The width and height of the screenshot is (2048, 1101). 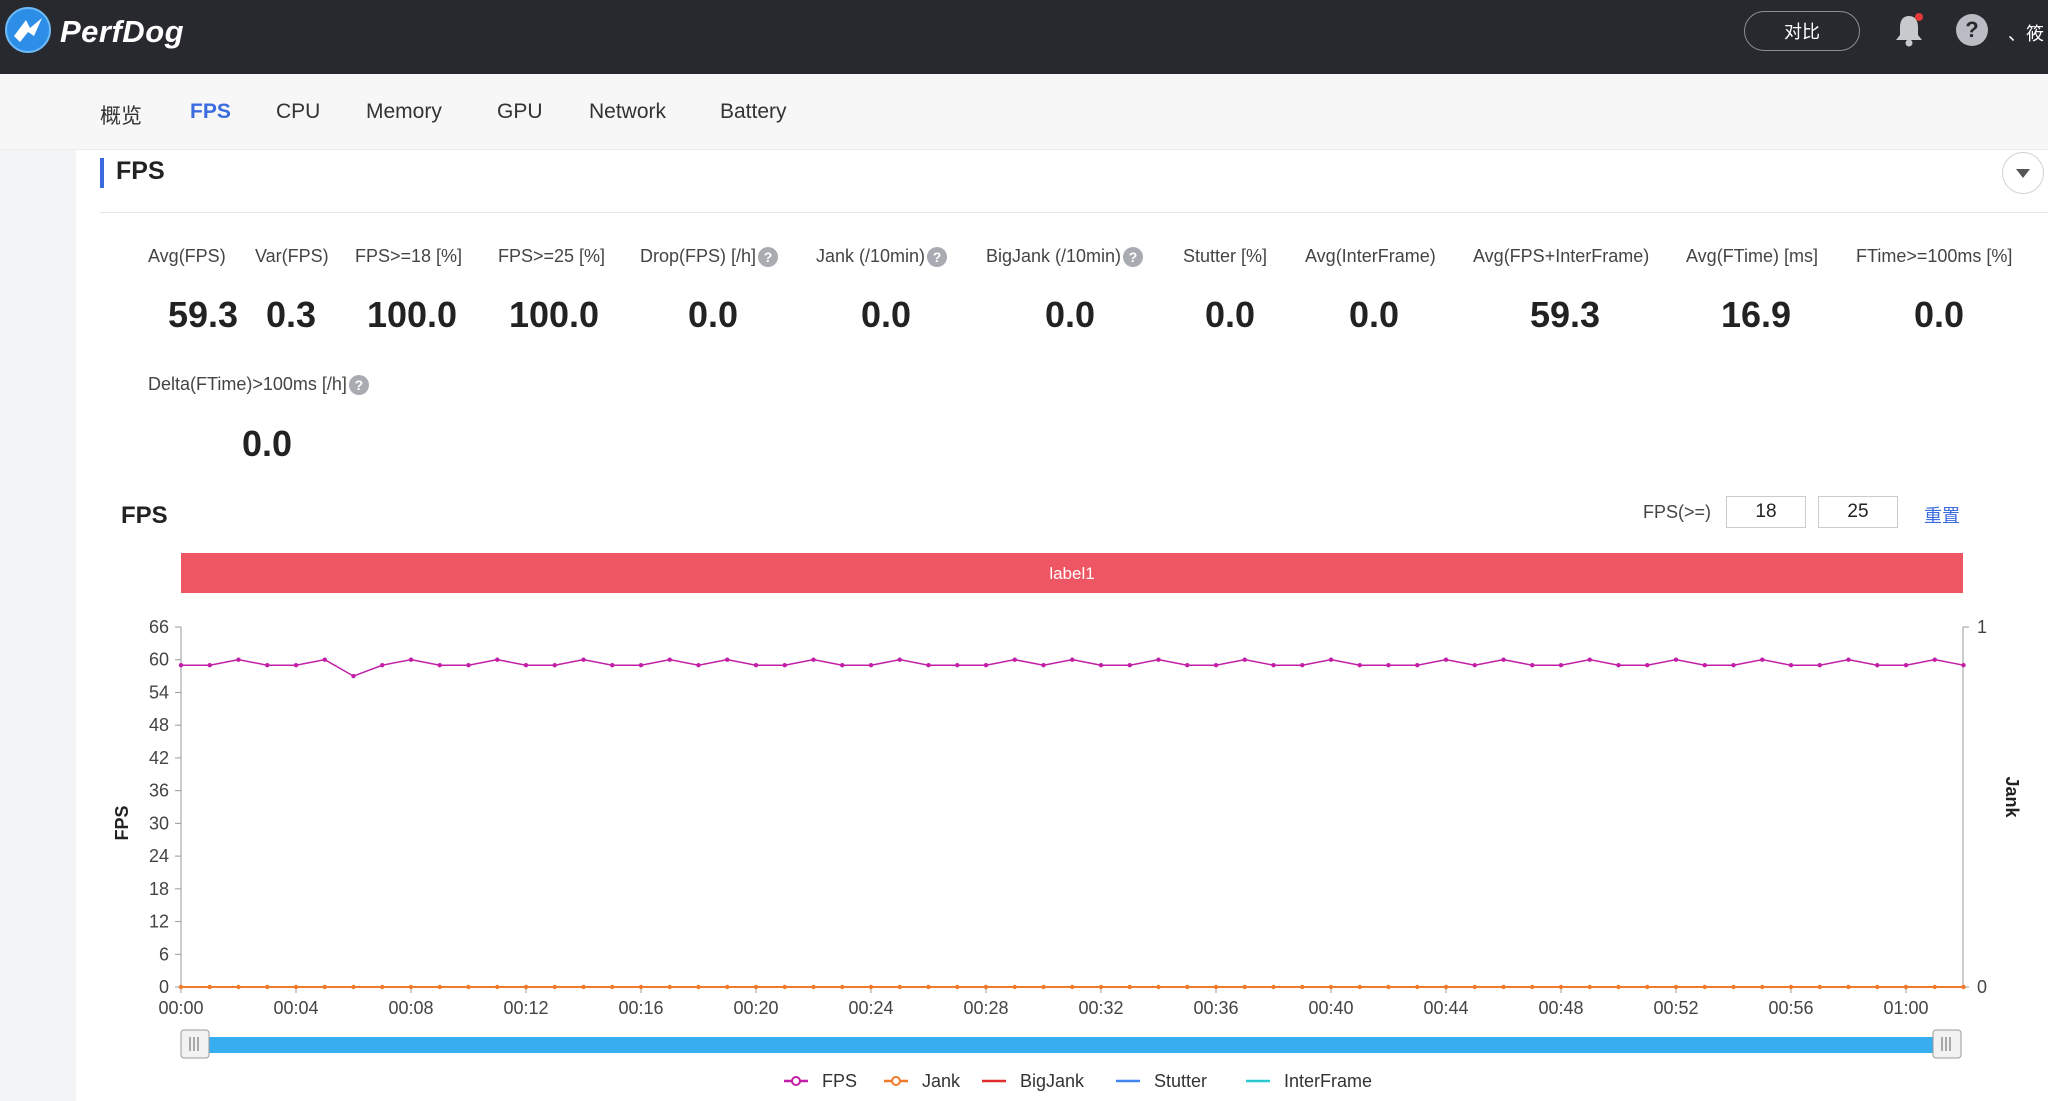 I want to click on legend-label: Stutter, so click(x=1180, y=1081).